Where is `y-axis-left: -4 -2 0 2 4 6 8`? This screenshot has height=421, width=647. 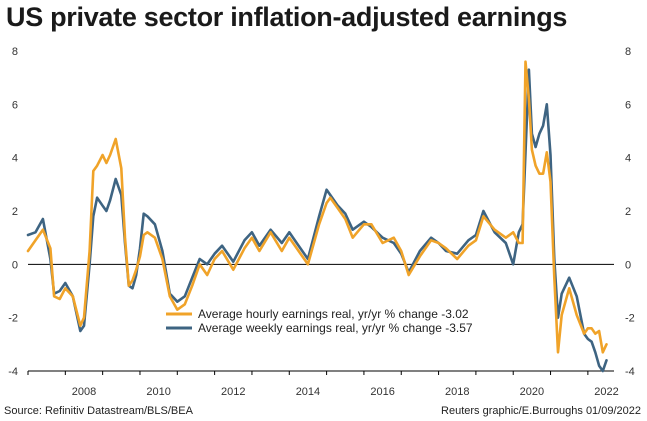 y-axis-left: -4 -2 0 2 4 6 8 is located at coordinates (13, 212).